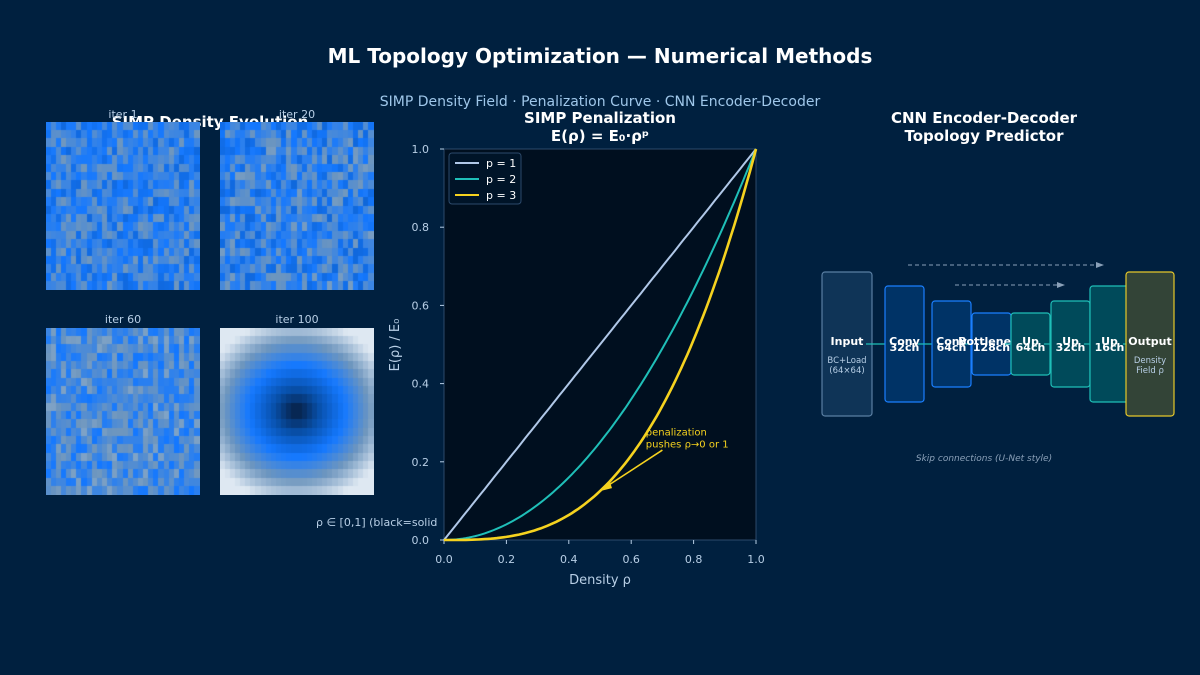  Describe the element at coordinates (633, 469) in the screenshot. I see `annotation-arrow` at that location.